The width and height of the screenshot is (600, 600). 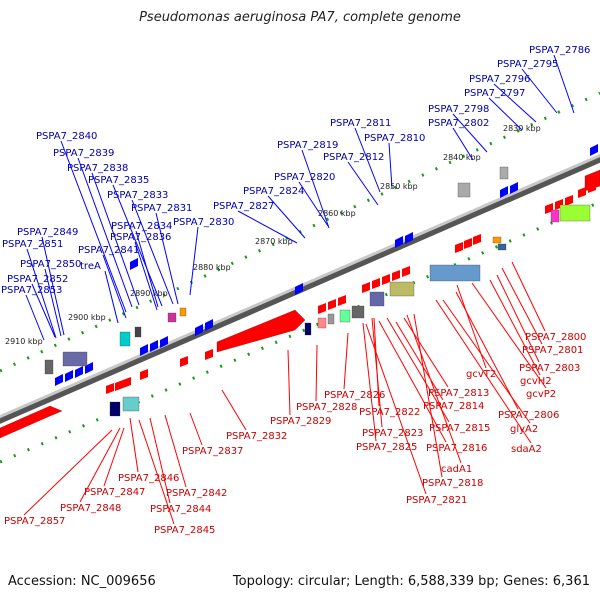 I want to click on gene-label-forward: gcvT2, so click(x=481, y=374).